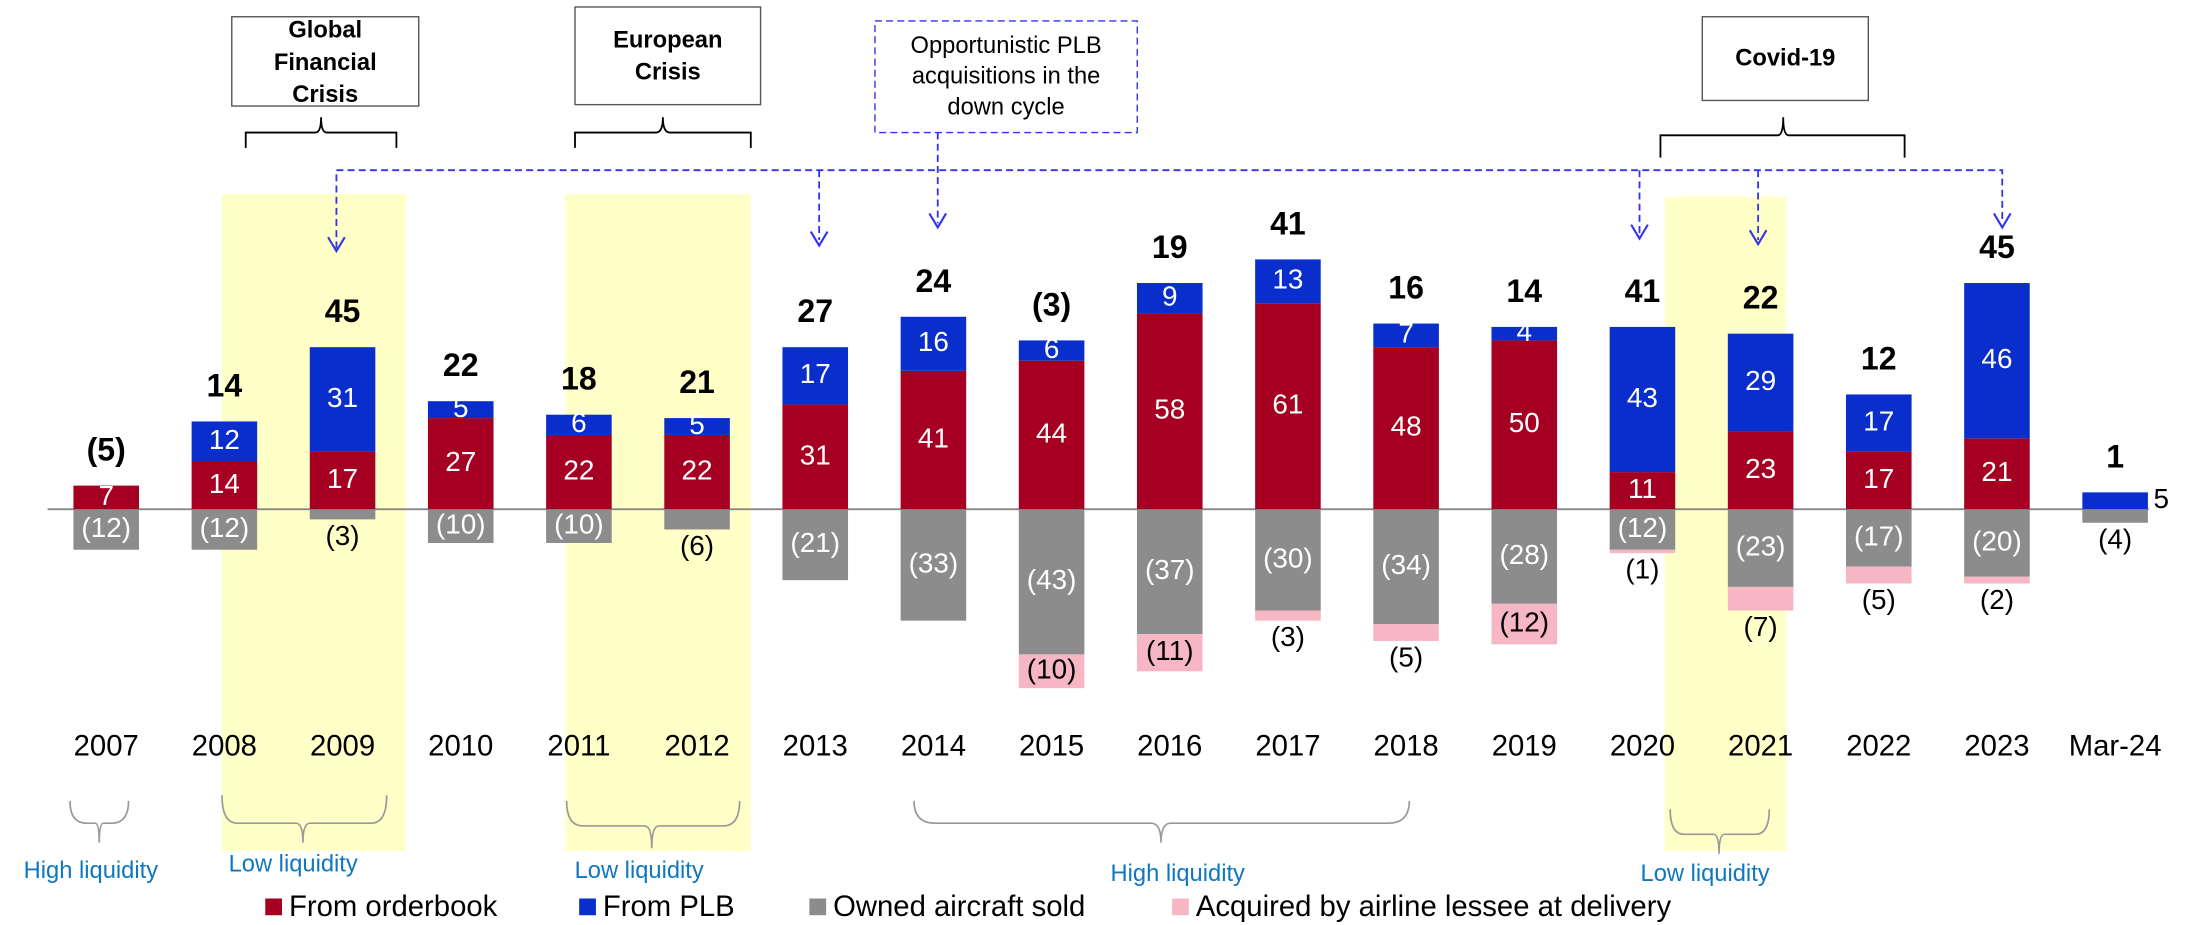 The image size is (2188, 925). I want to click on data-label: 4, so click(1525, 331).